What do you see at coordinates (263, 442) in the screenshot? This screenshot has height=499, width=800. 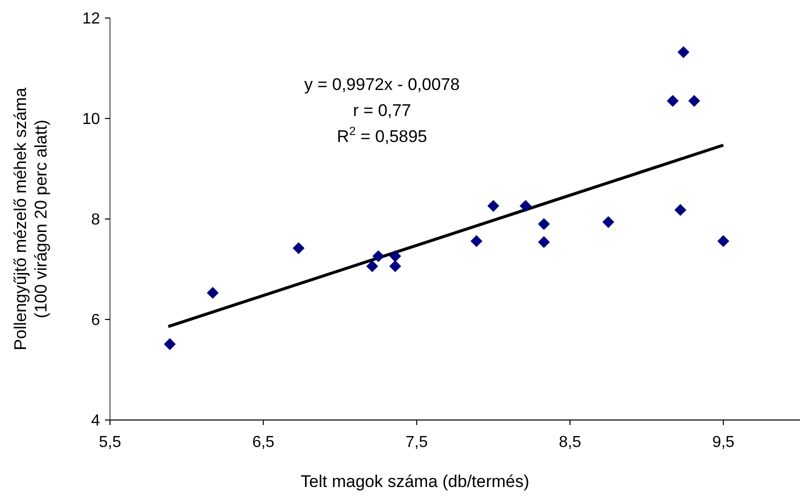 I see `x-tick-label: 6,5` at bounding box center [263, 442].